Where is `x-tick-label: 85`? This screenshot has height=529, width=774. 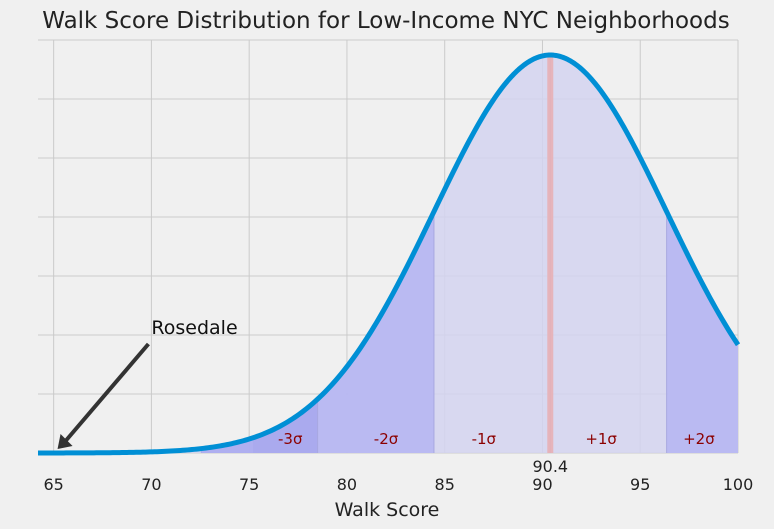
x-tick-label: 85 is located at coordinates (445, 484).